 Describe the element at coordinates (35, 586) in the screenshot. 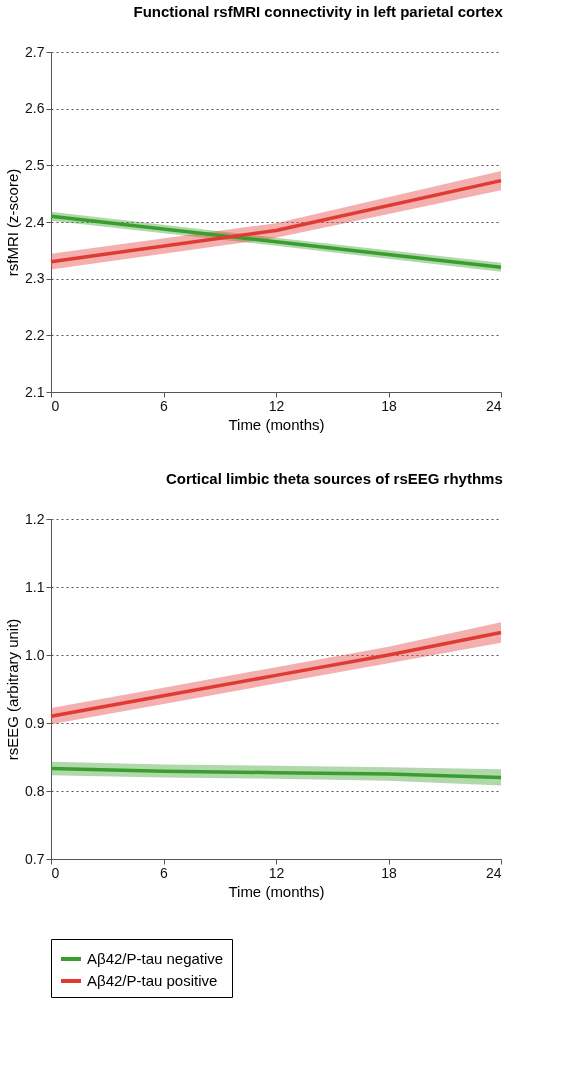

I see `y-tick-label: 1.1` at that location.